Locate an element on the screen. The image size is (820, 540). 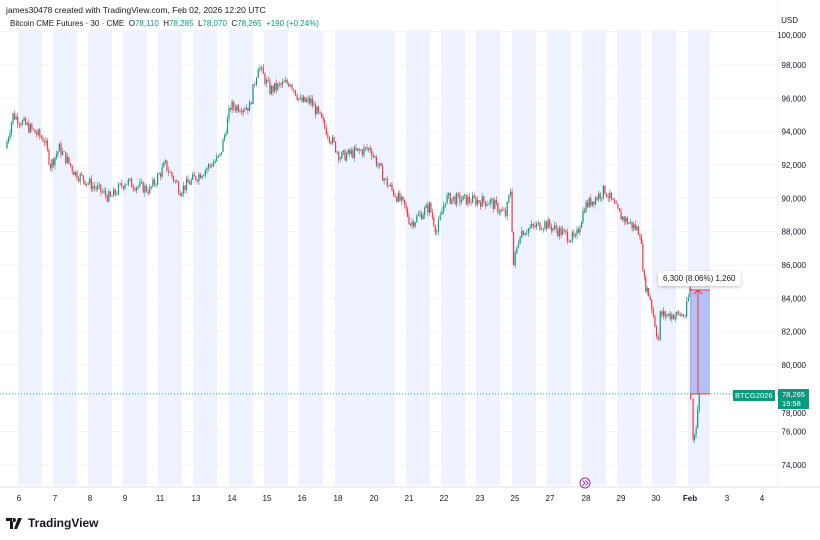
x-tick-label: 8 is located at coordinates (90, 498).